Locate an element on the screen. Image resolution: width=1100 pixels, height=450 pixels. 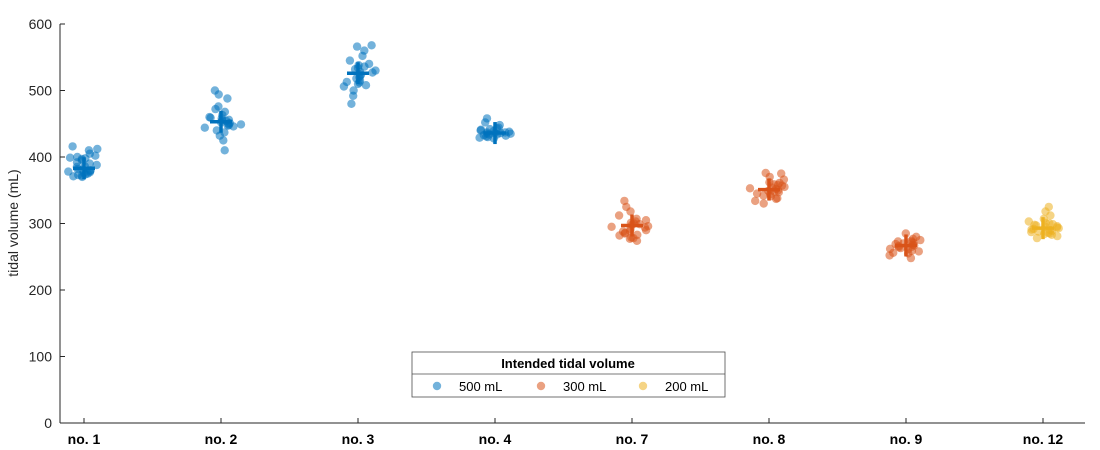
y-ticks: 0 100 200 300 400 500 600 is located at coordinates (47, 223).